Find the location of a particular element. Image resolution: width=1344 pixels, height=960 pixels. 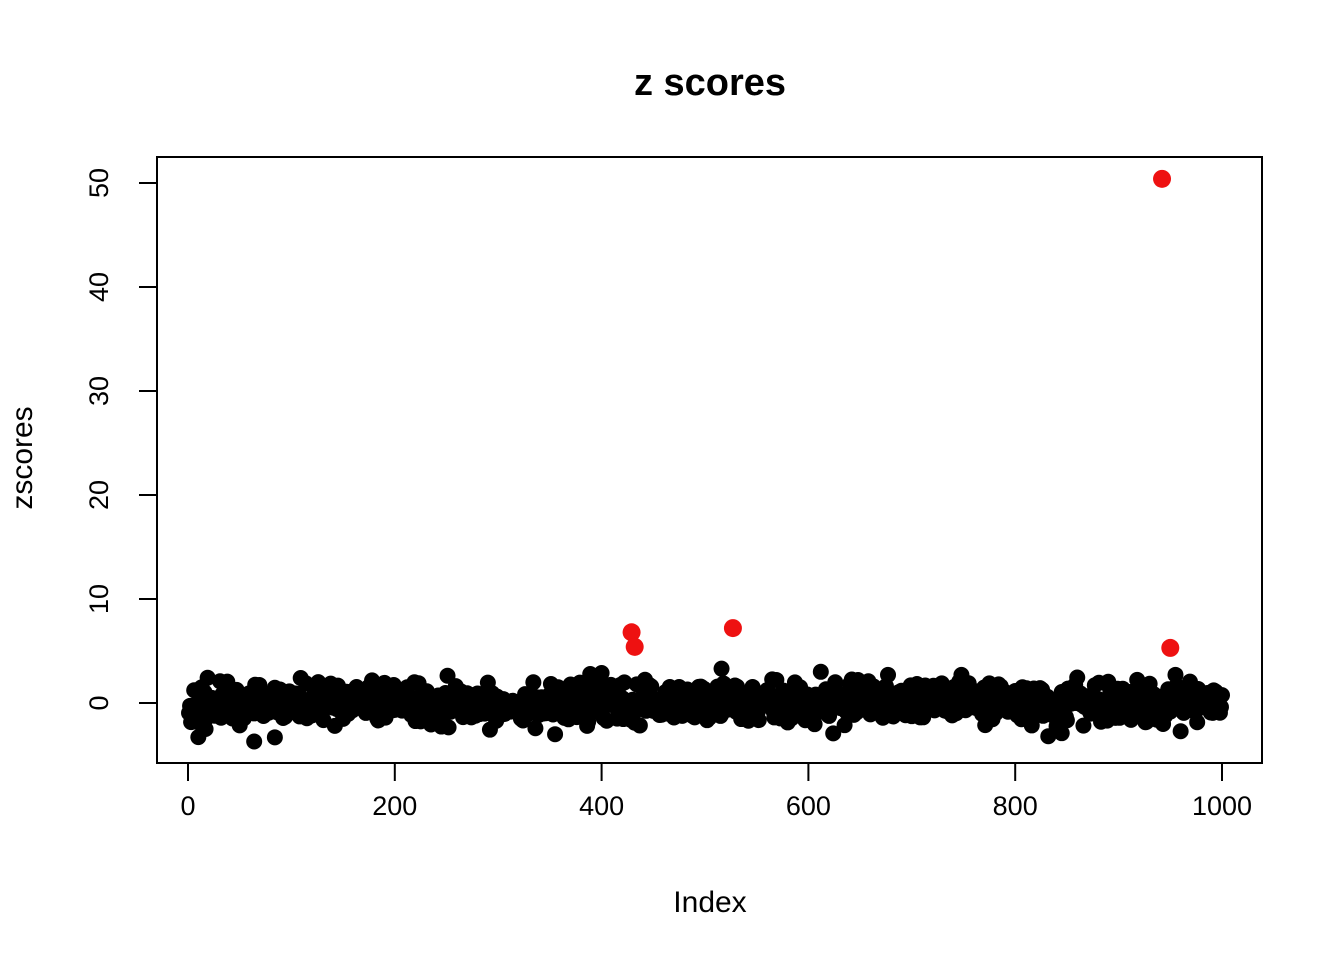

x-tick-label: 800 is located at coordinates (1015, 806).